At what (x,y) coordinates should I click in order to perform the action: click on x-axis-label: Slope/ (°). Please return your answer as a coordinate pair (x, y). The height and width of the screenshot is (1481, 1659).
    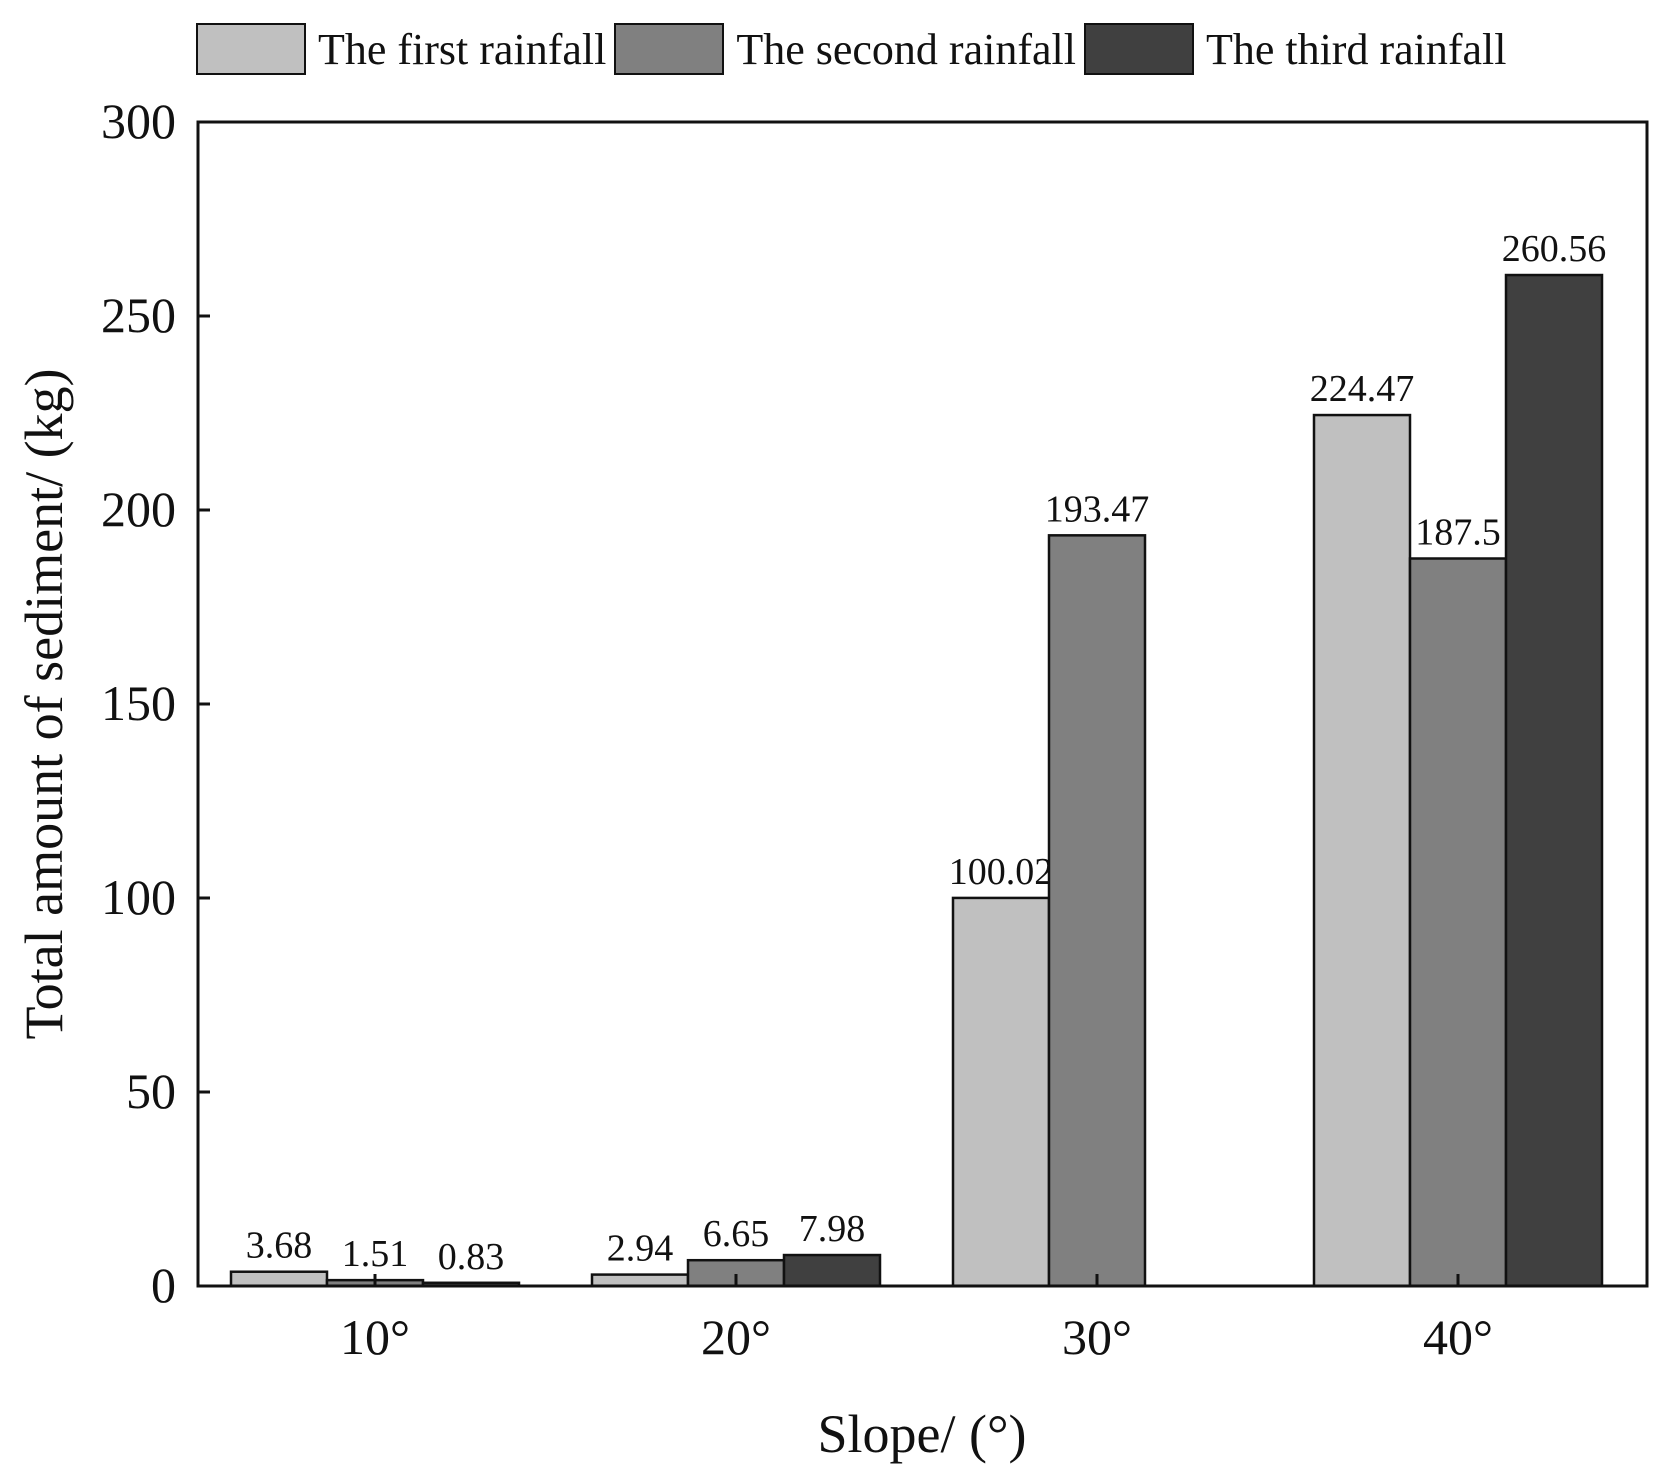
    Looking at the image, I should click on (921, 1434).